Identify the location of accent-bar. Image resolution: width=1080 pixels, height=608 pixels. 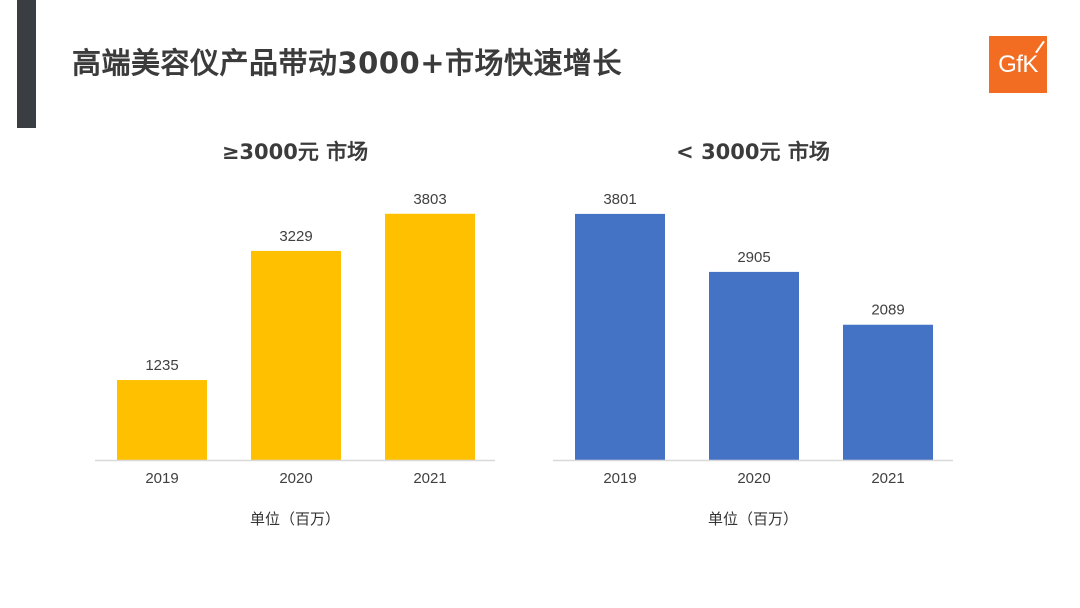
(26, 64).